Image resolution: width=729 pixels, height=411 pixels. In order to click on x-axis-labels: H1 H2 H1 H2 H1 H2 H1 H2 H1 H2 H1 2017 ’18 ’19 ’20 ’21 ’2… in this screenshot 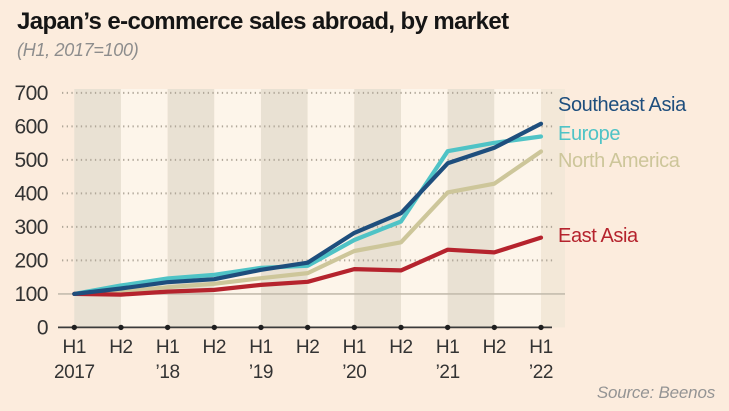, I will do `click(304, 360)`.